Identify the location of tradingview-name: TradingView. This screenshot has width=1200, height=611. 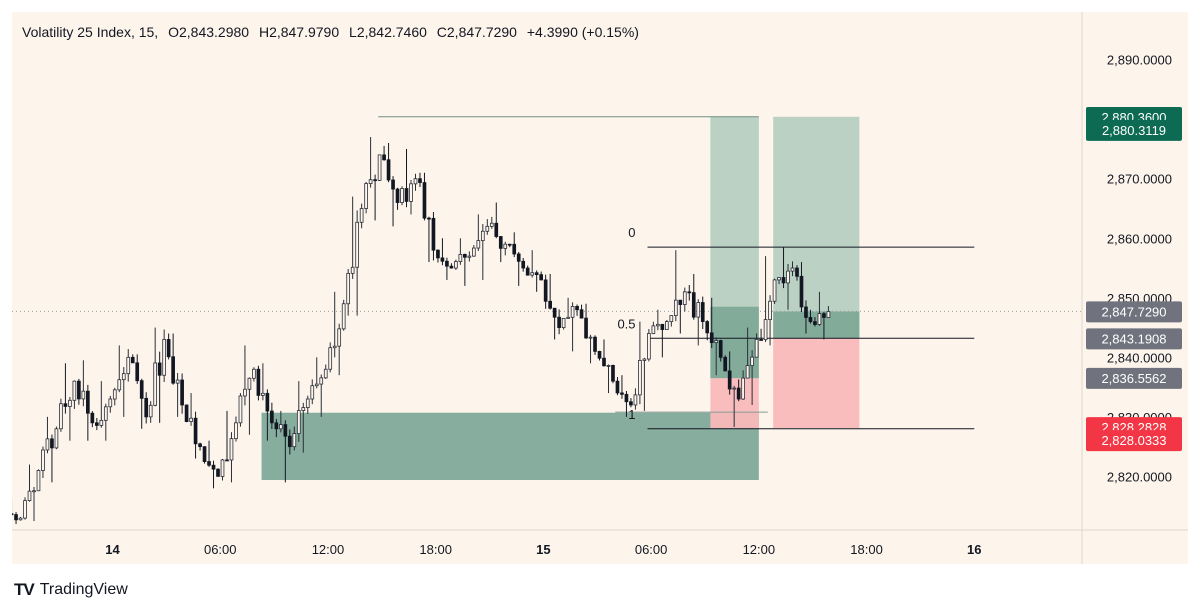
(83, 589).